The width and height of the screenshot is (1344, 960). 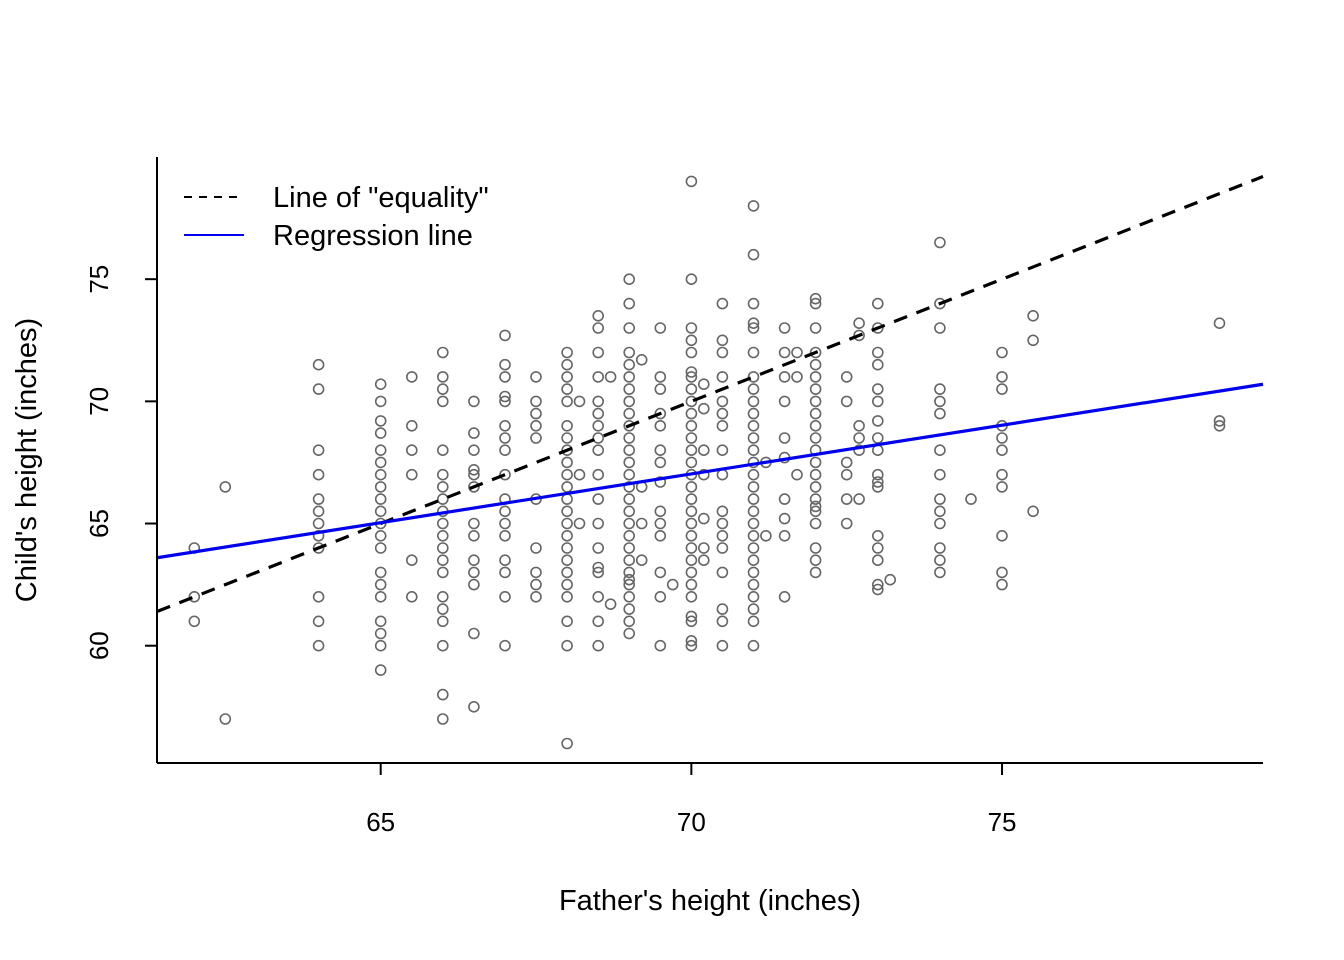 I want to click on legend-regression-label: Regression line, so click(x=373, y=236).